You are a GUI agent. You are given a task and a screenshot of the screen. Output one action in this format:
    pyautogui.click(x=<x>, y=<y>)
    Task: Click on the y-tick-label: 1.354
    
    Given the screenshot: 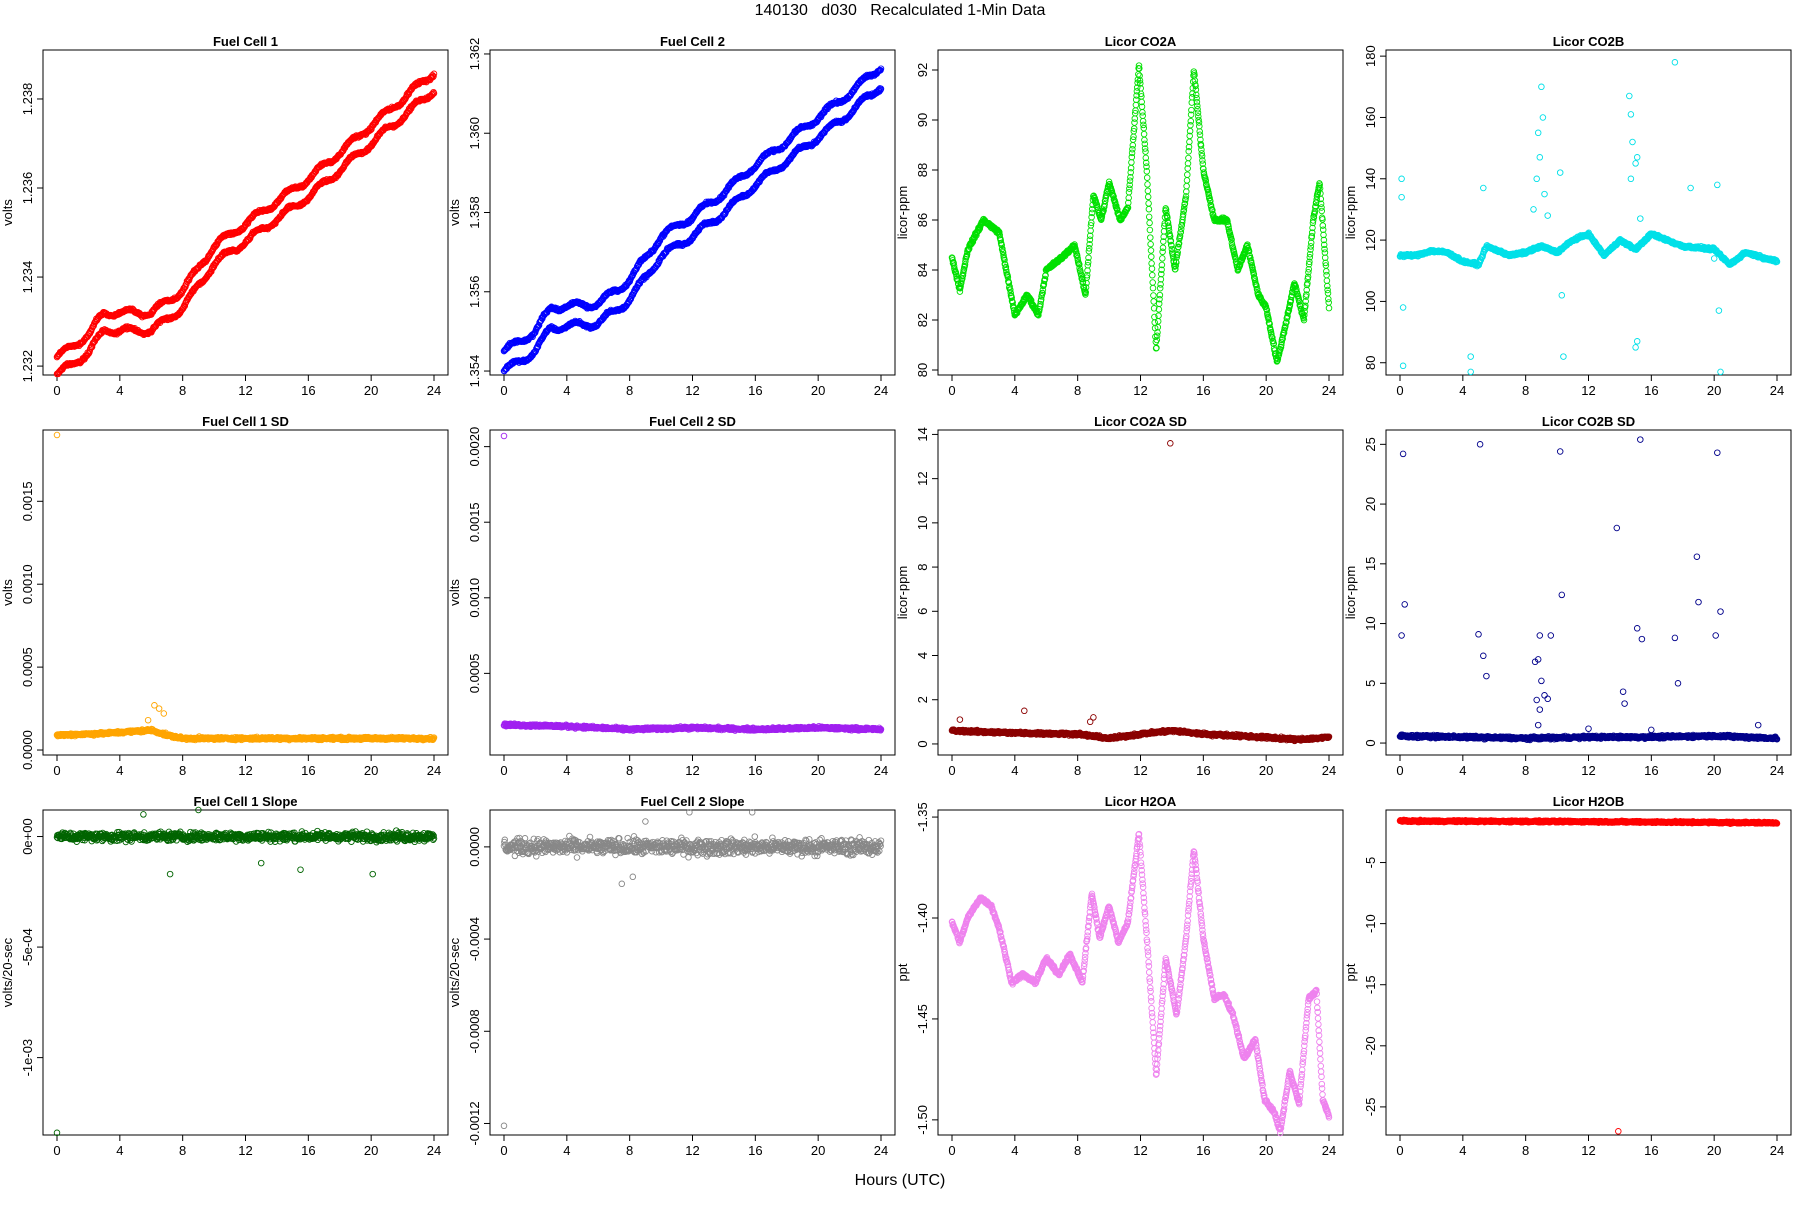 What is the action you would take?
    pyautogui.click(x=474, y=371)
    